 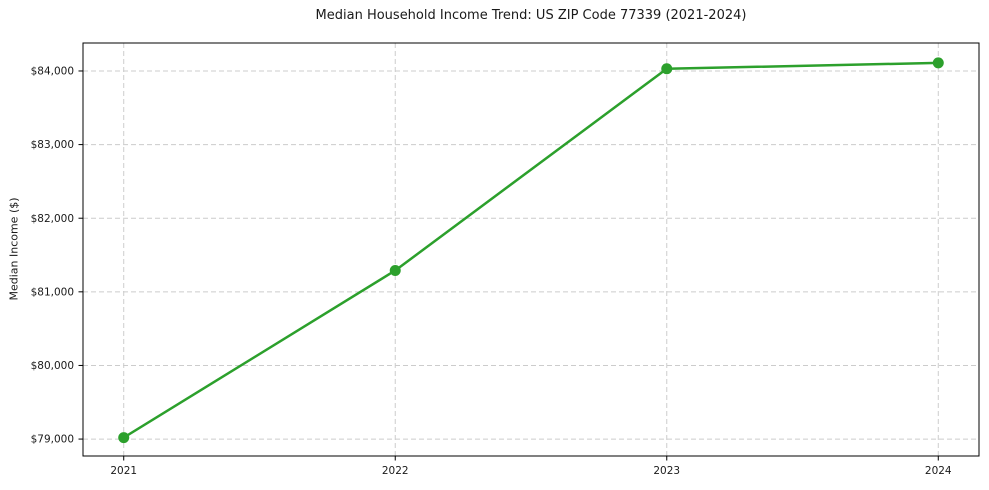 What do you see at coordinates (14, 249) in the screenshot?
I see `y-axis-label: Median Income ($)` at bounding box center [14, 249].